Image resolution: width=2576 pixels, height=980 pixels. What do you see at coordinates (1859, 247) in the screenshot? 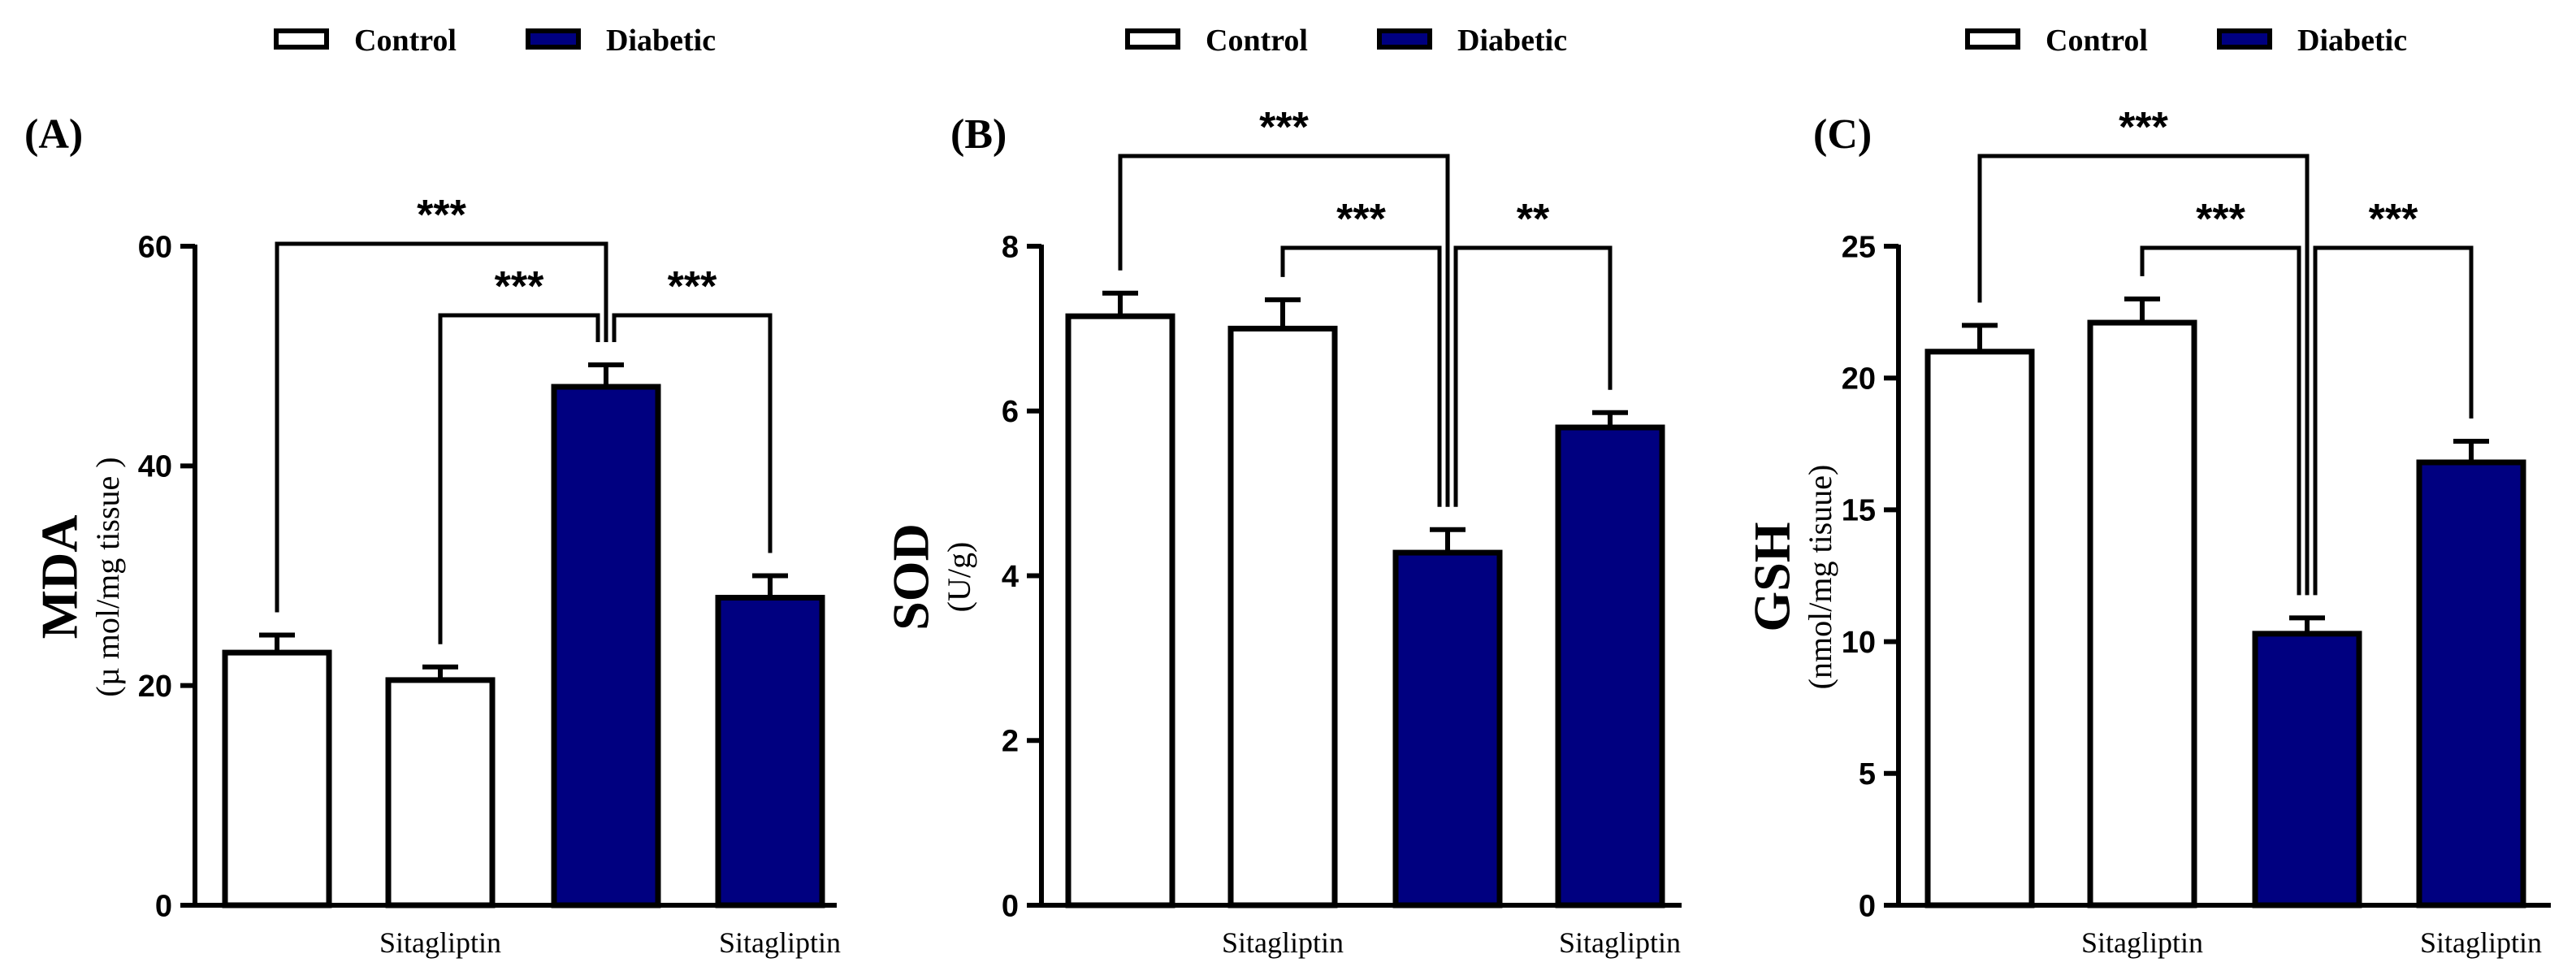
I see `y-tick-label: 25` at bounding box center [1859, 247].